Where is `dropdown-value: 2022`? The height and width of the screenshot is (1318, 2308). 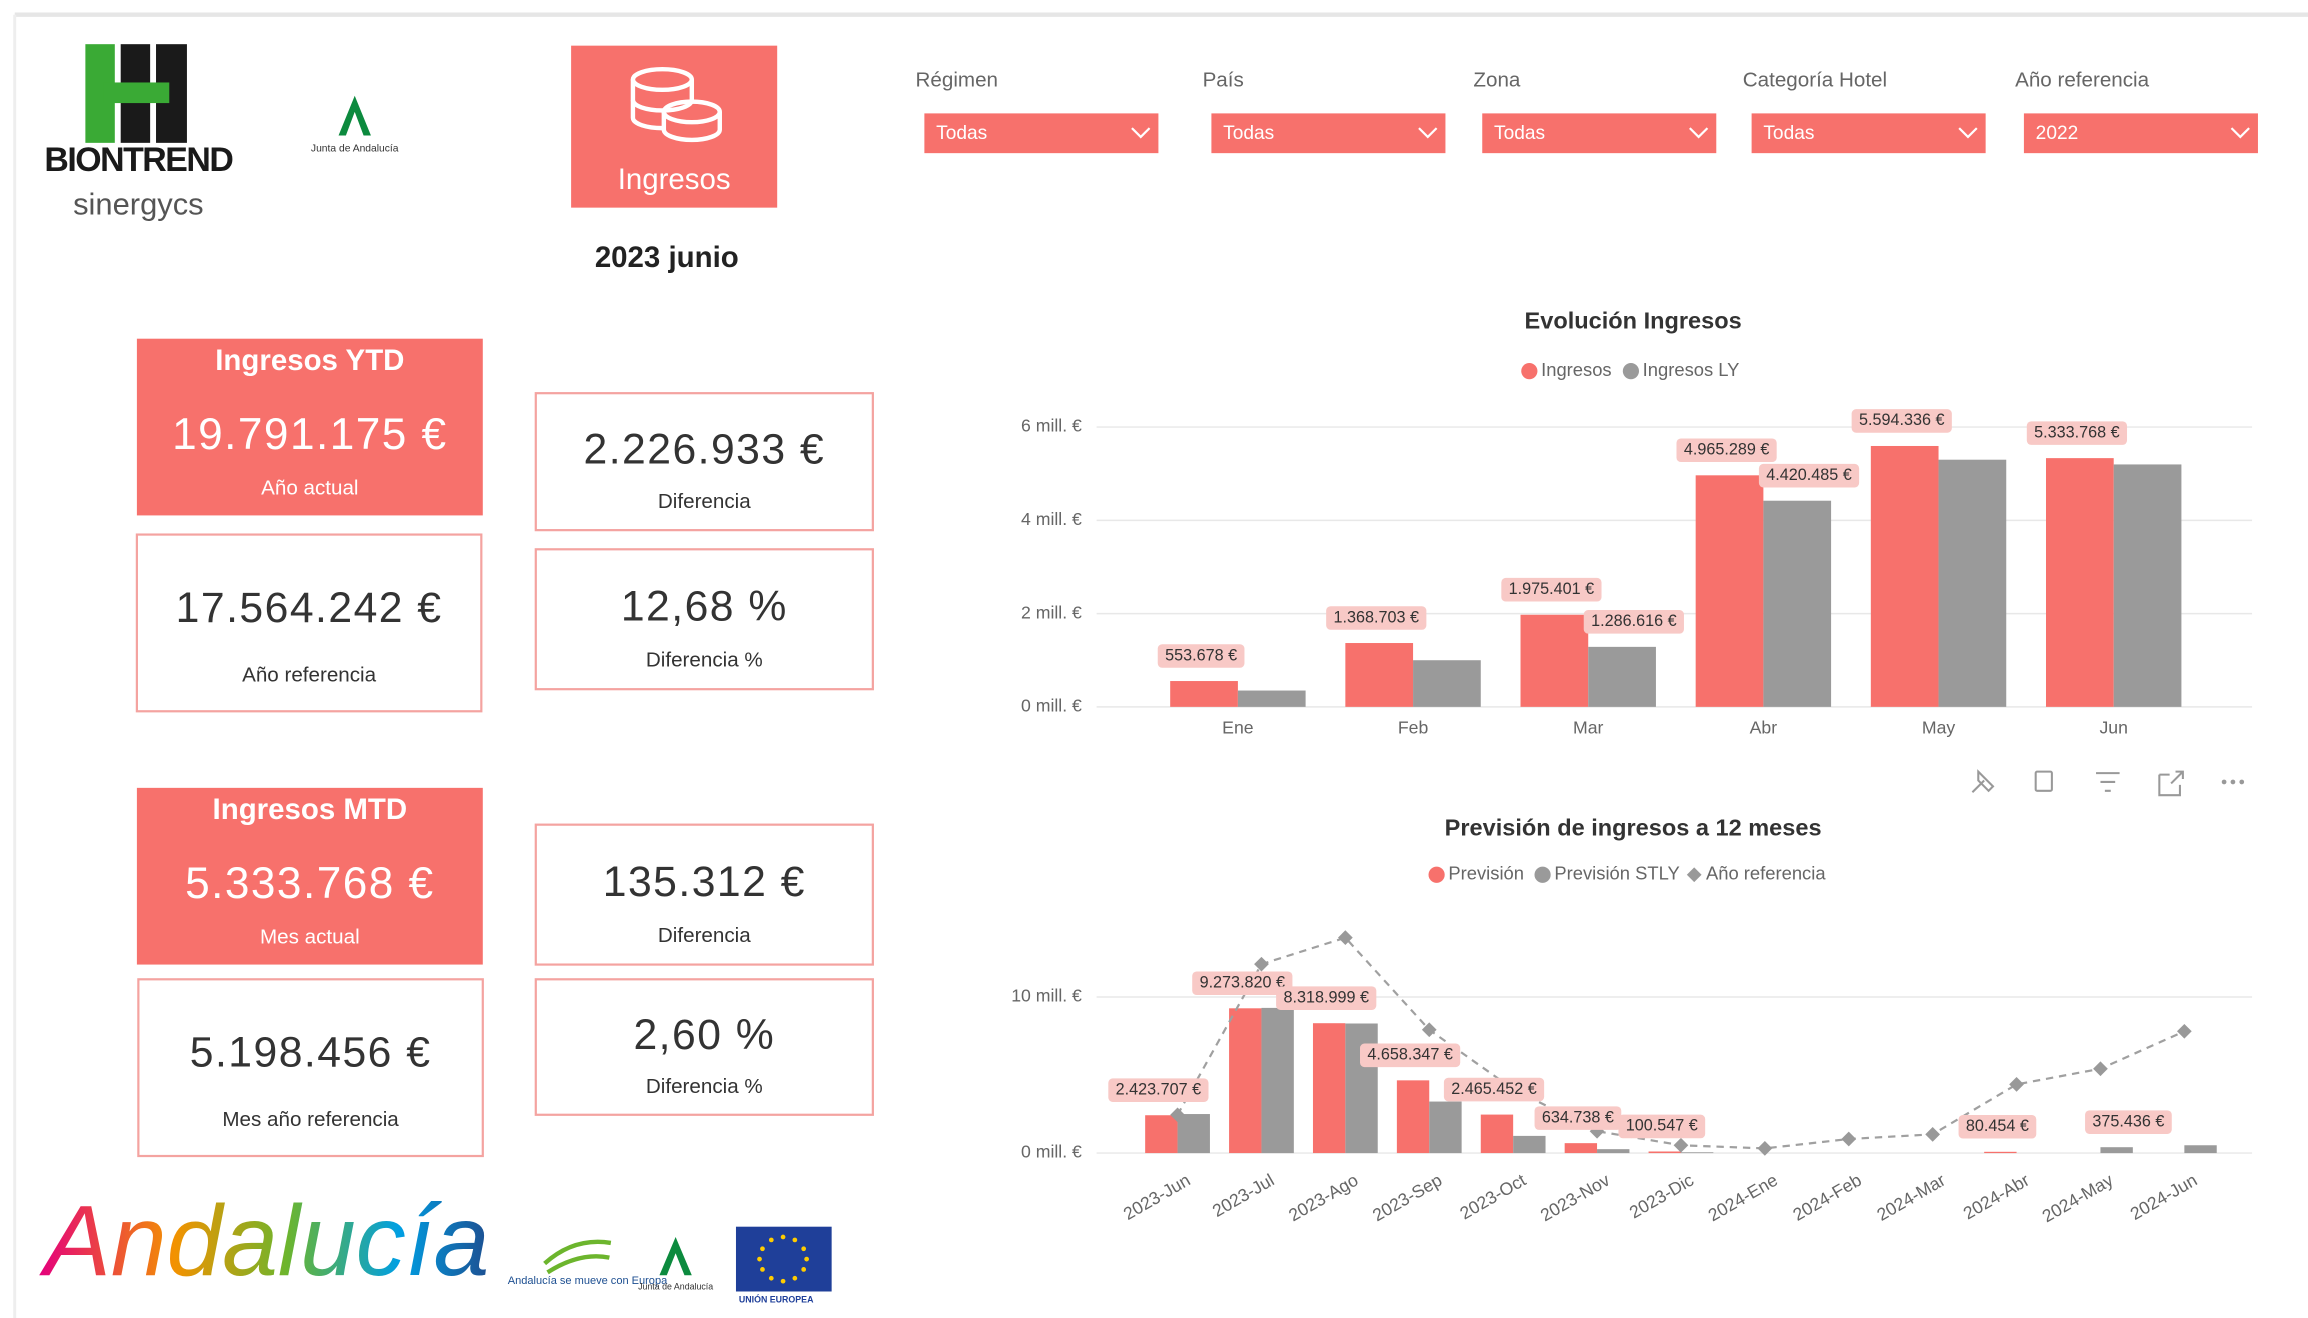
dropdown-value: 2022 is located at coordinates (2057, 133).